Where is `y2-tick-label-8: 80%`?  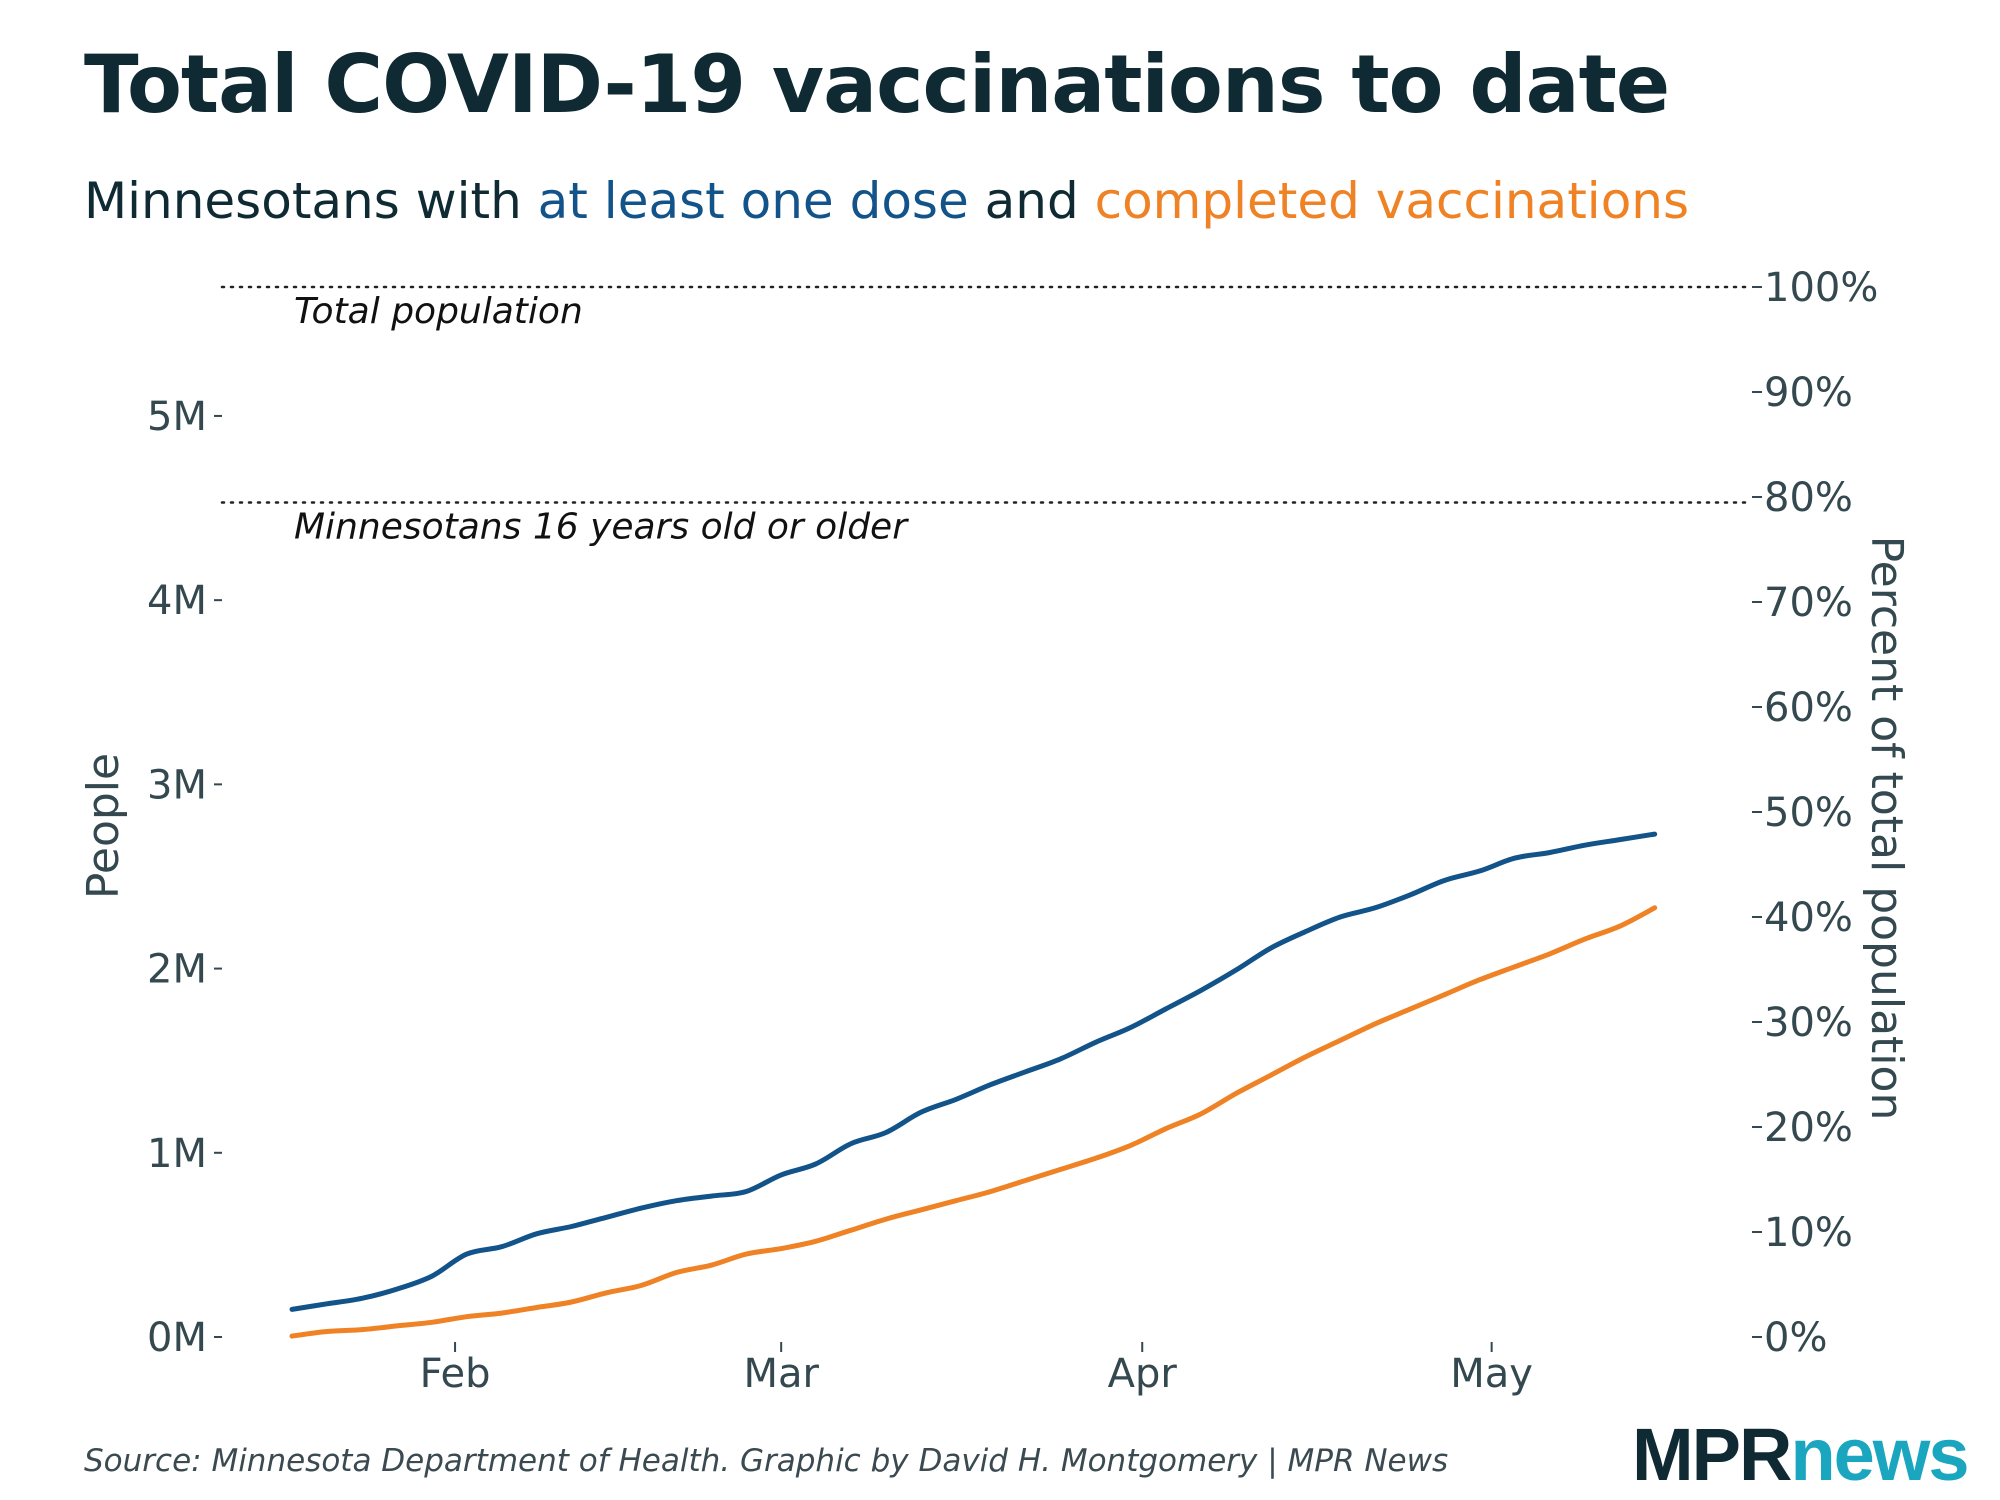 y2-tick-label-8: 80% is located at coordinates (1808, 498).